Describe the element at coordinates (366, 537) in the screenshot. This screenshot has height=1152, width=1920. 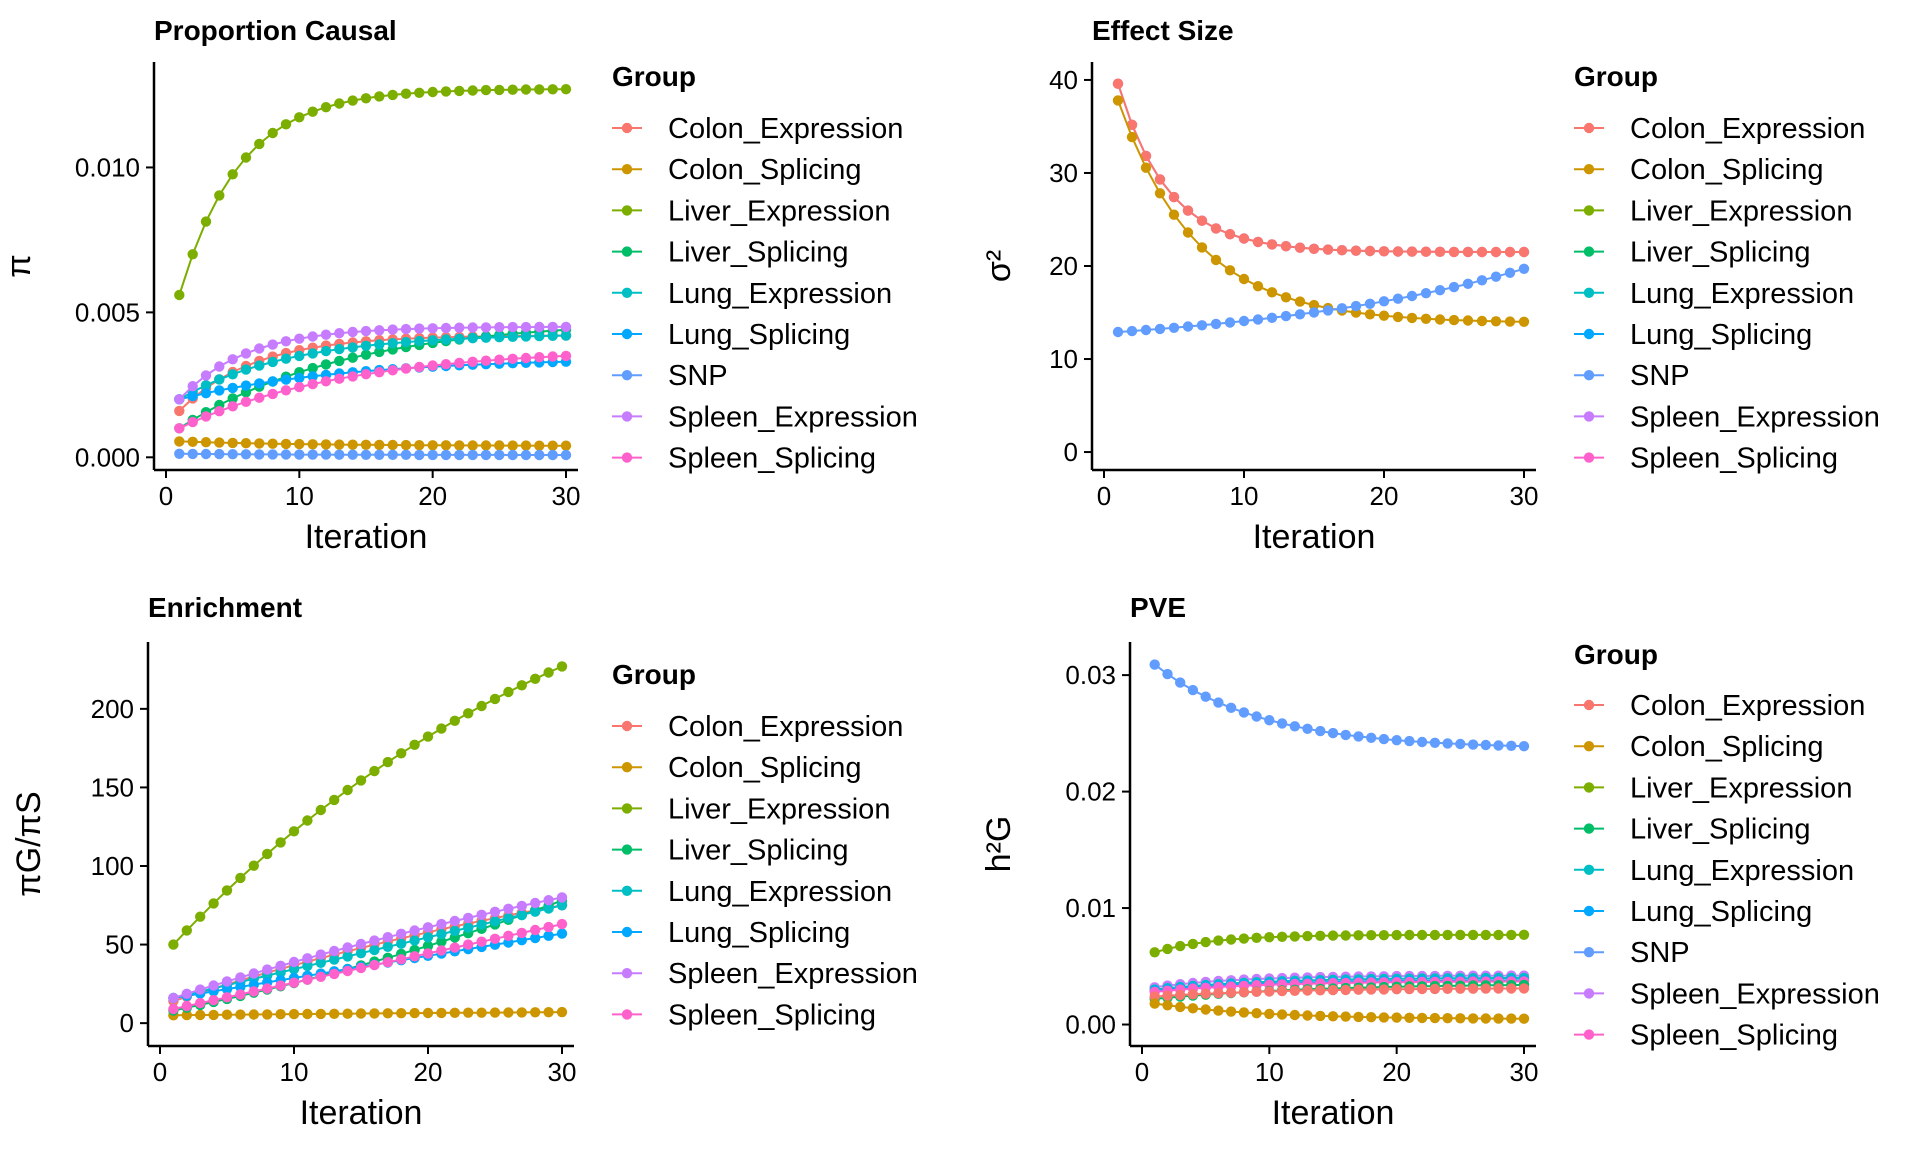
I see `x-axis-title: Iteration` at that location.